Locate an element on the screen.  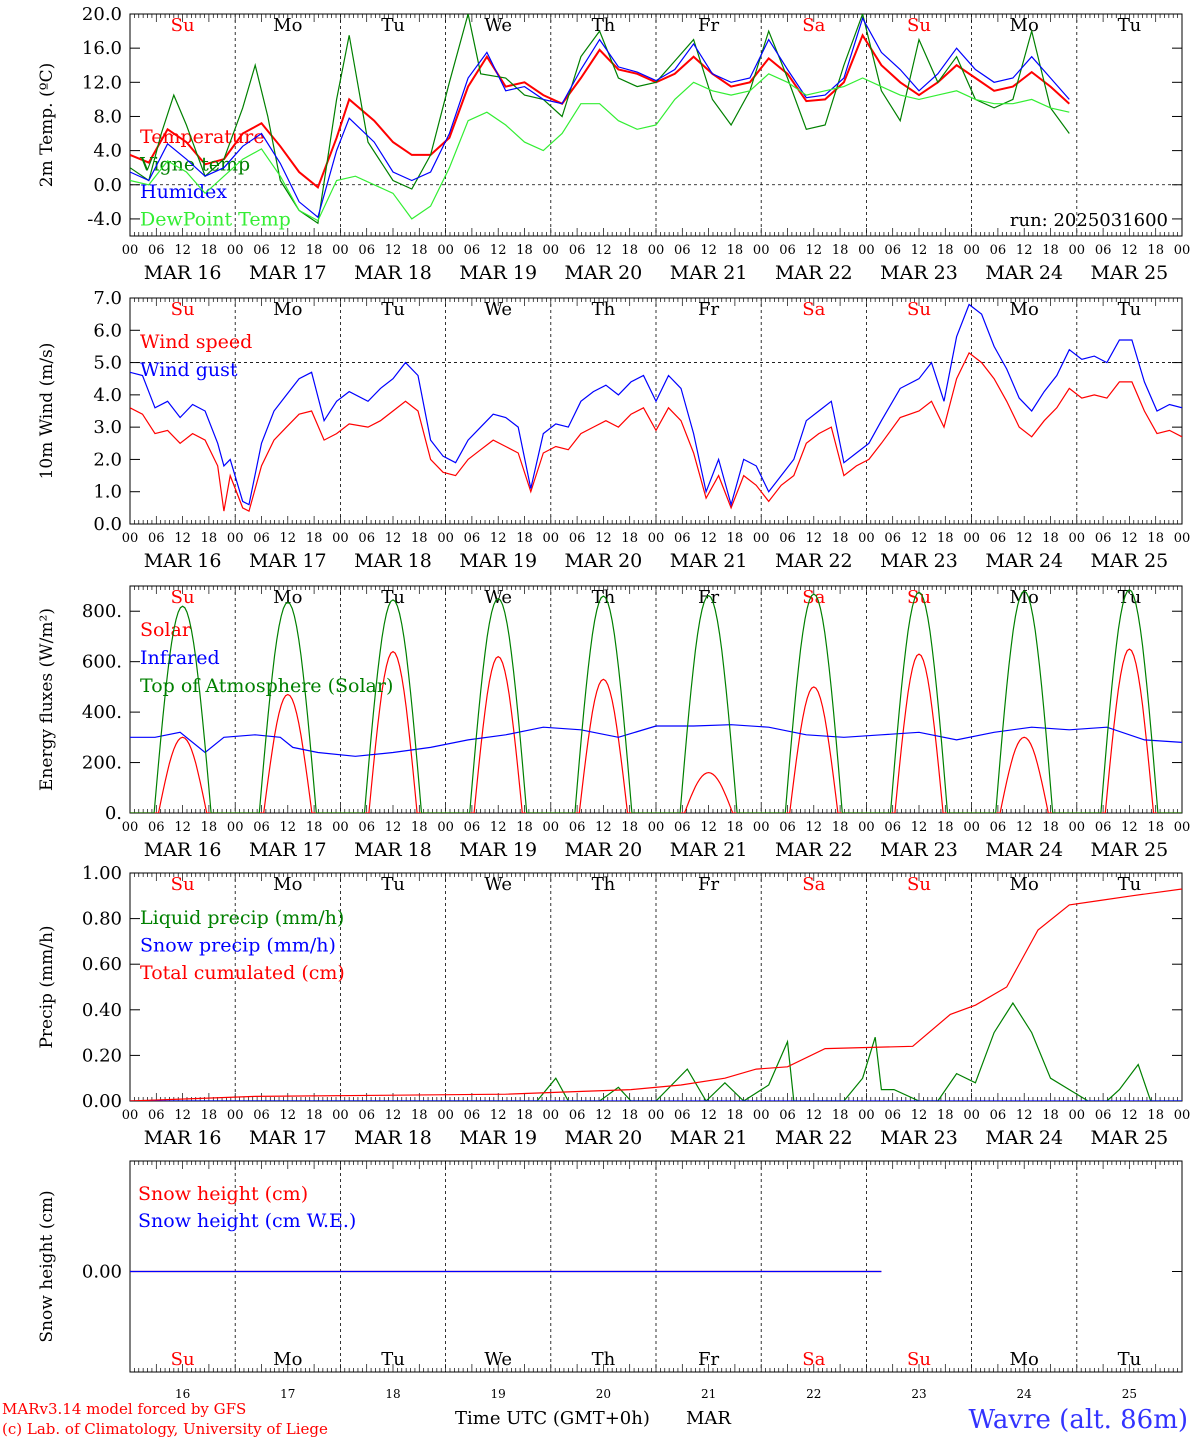
y-tick-label: 16.0 is located at coordinates (102, 48).